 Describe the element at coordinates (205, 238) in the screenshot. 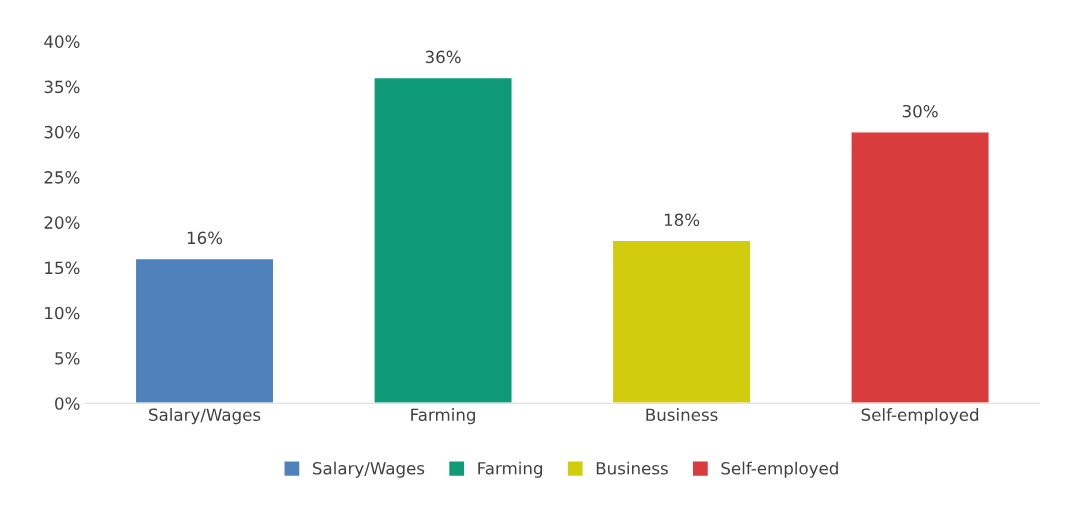

I see `data-label: 16%` at that location.